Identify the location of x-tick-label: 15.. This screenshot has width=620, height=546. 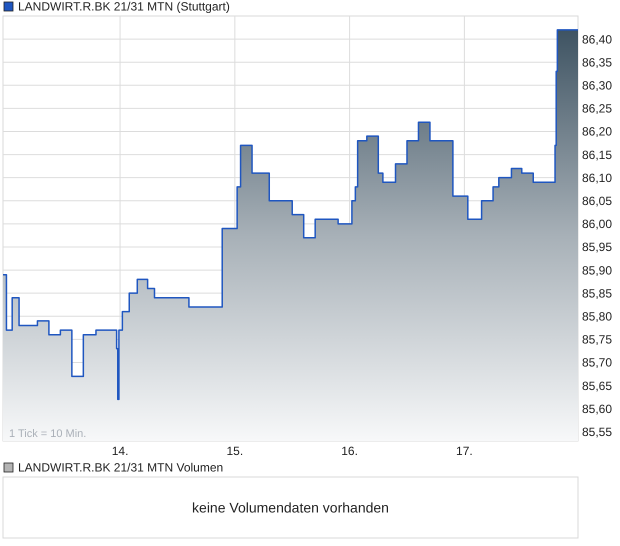
(235, 451).